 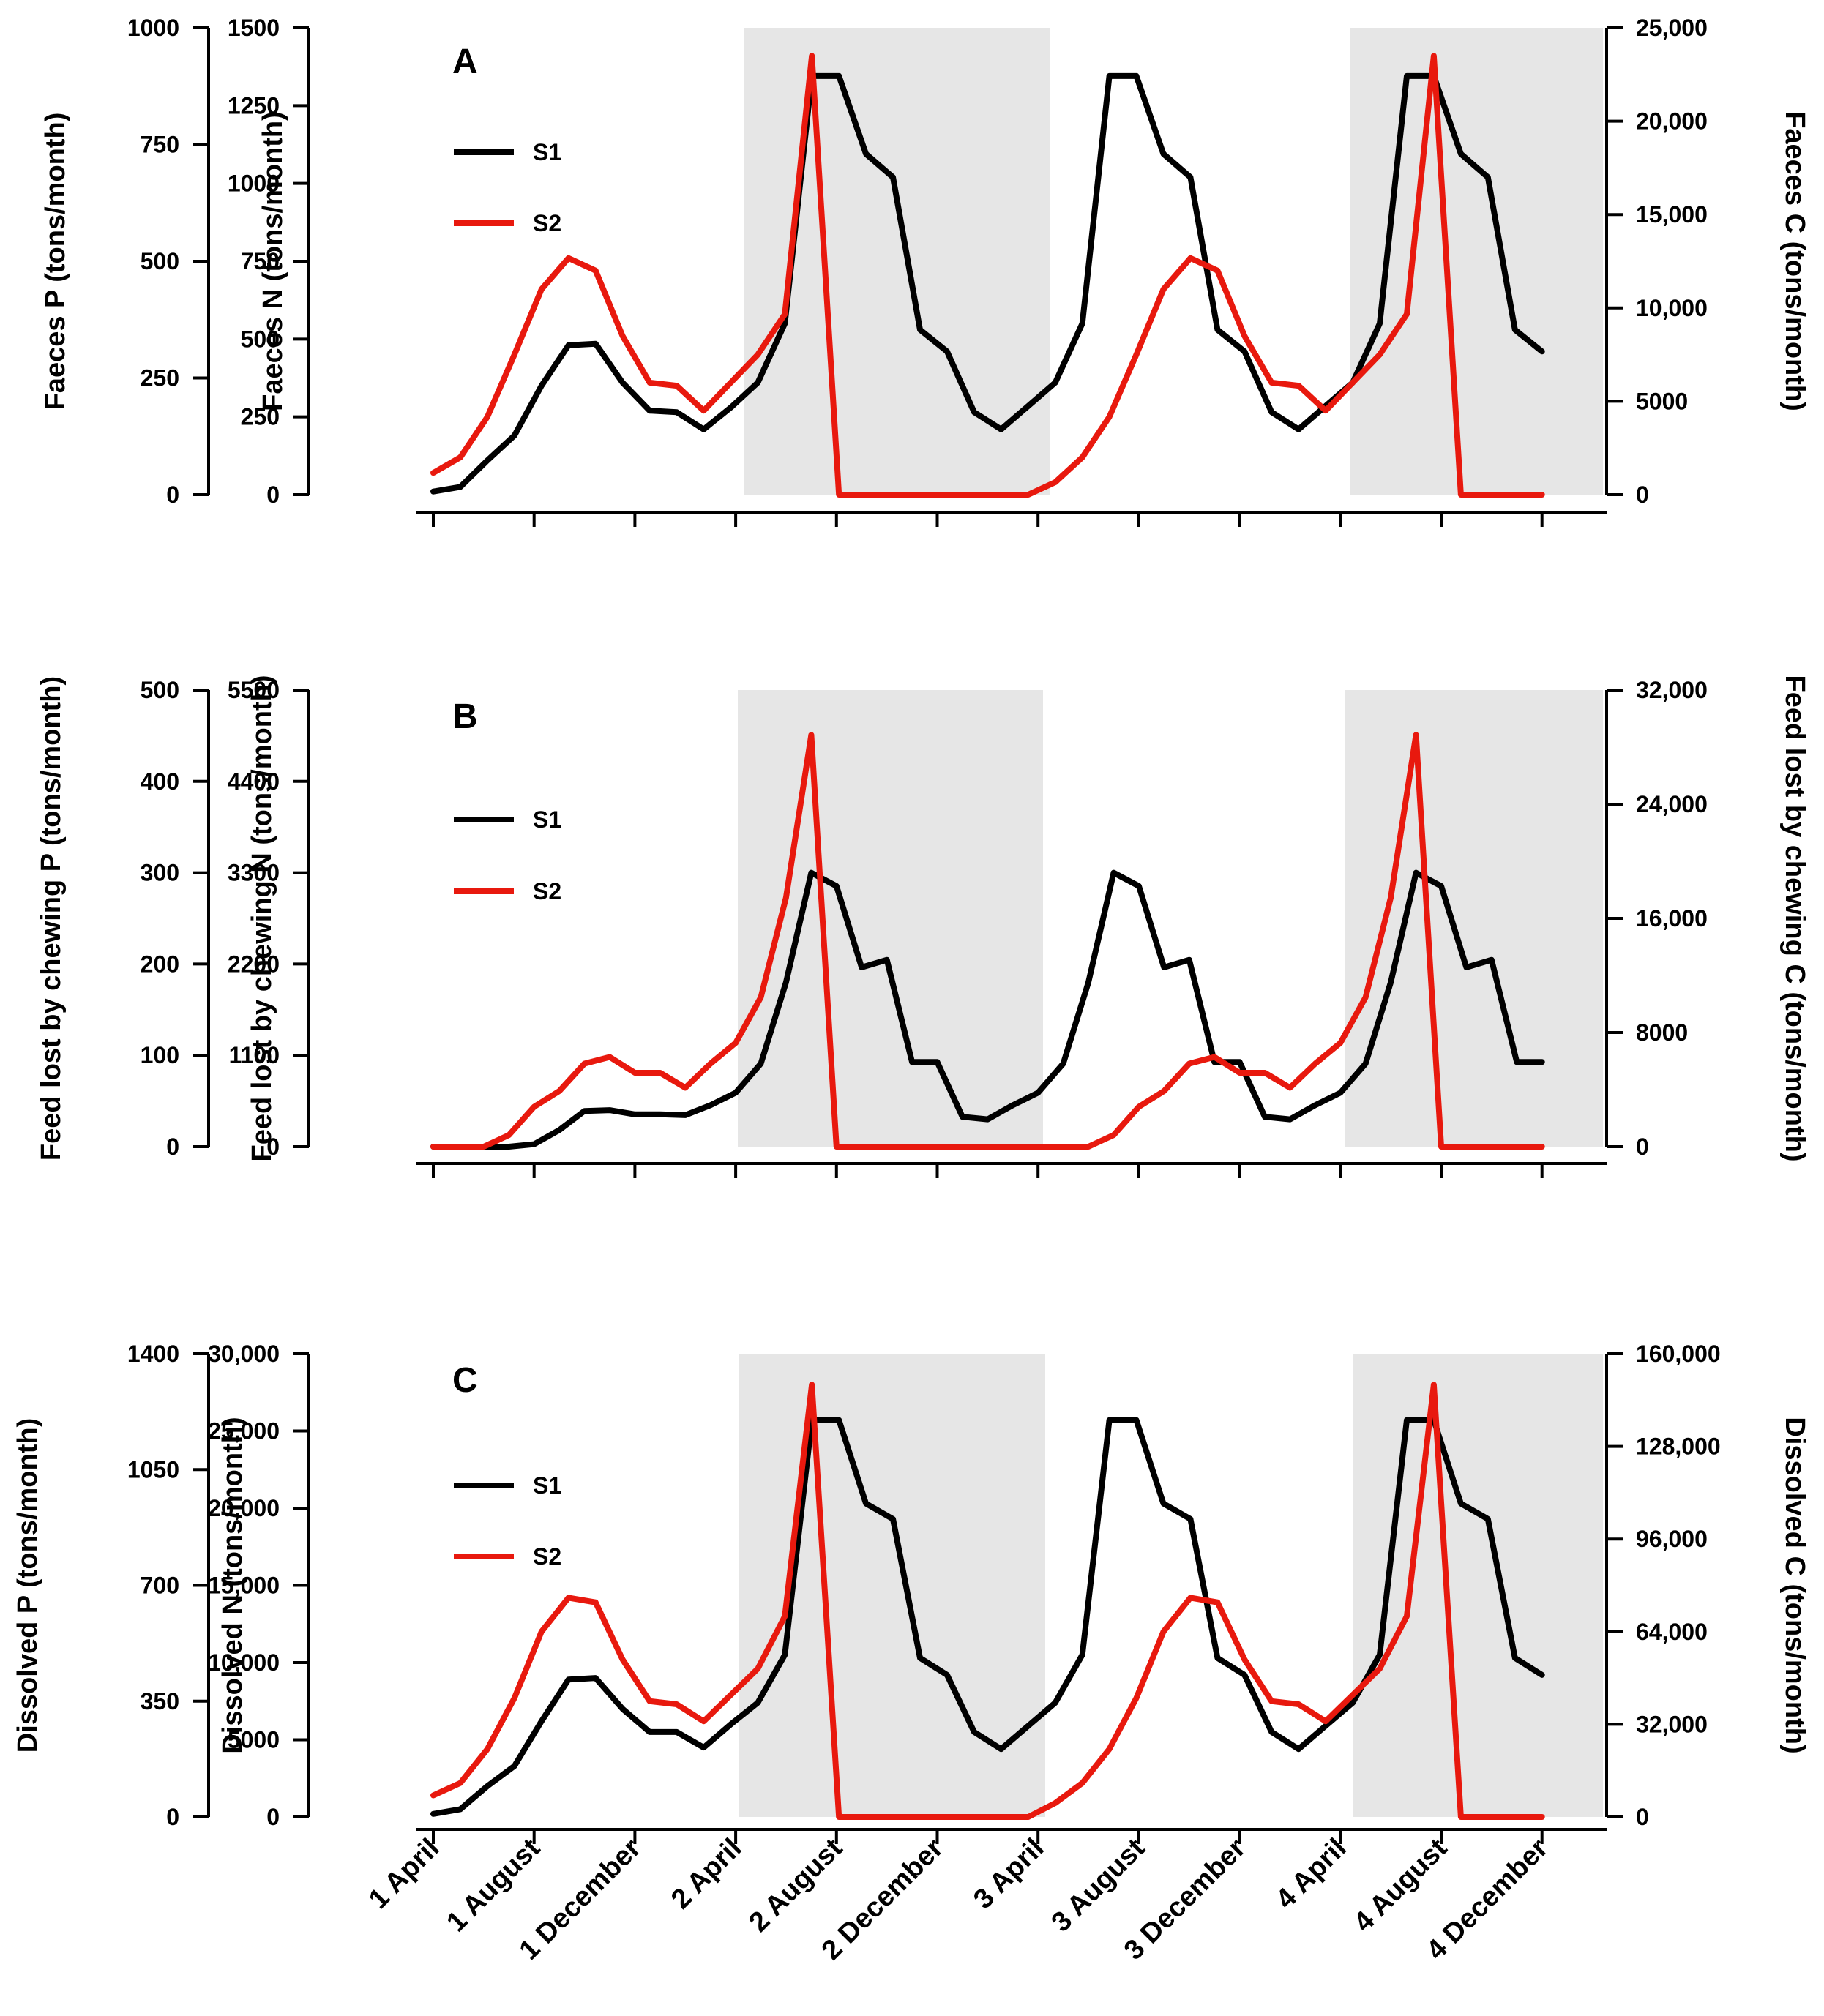 What do you see at coordinates (254, 781) in the screenshot?
I see `left-inner-axis-tick-label: 4400` at bounding box center [254, 781].